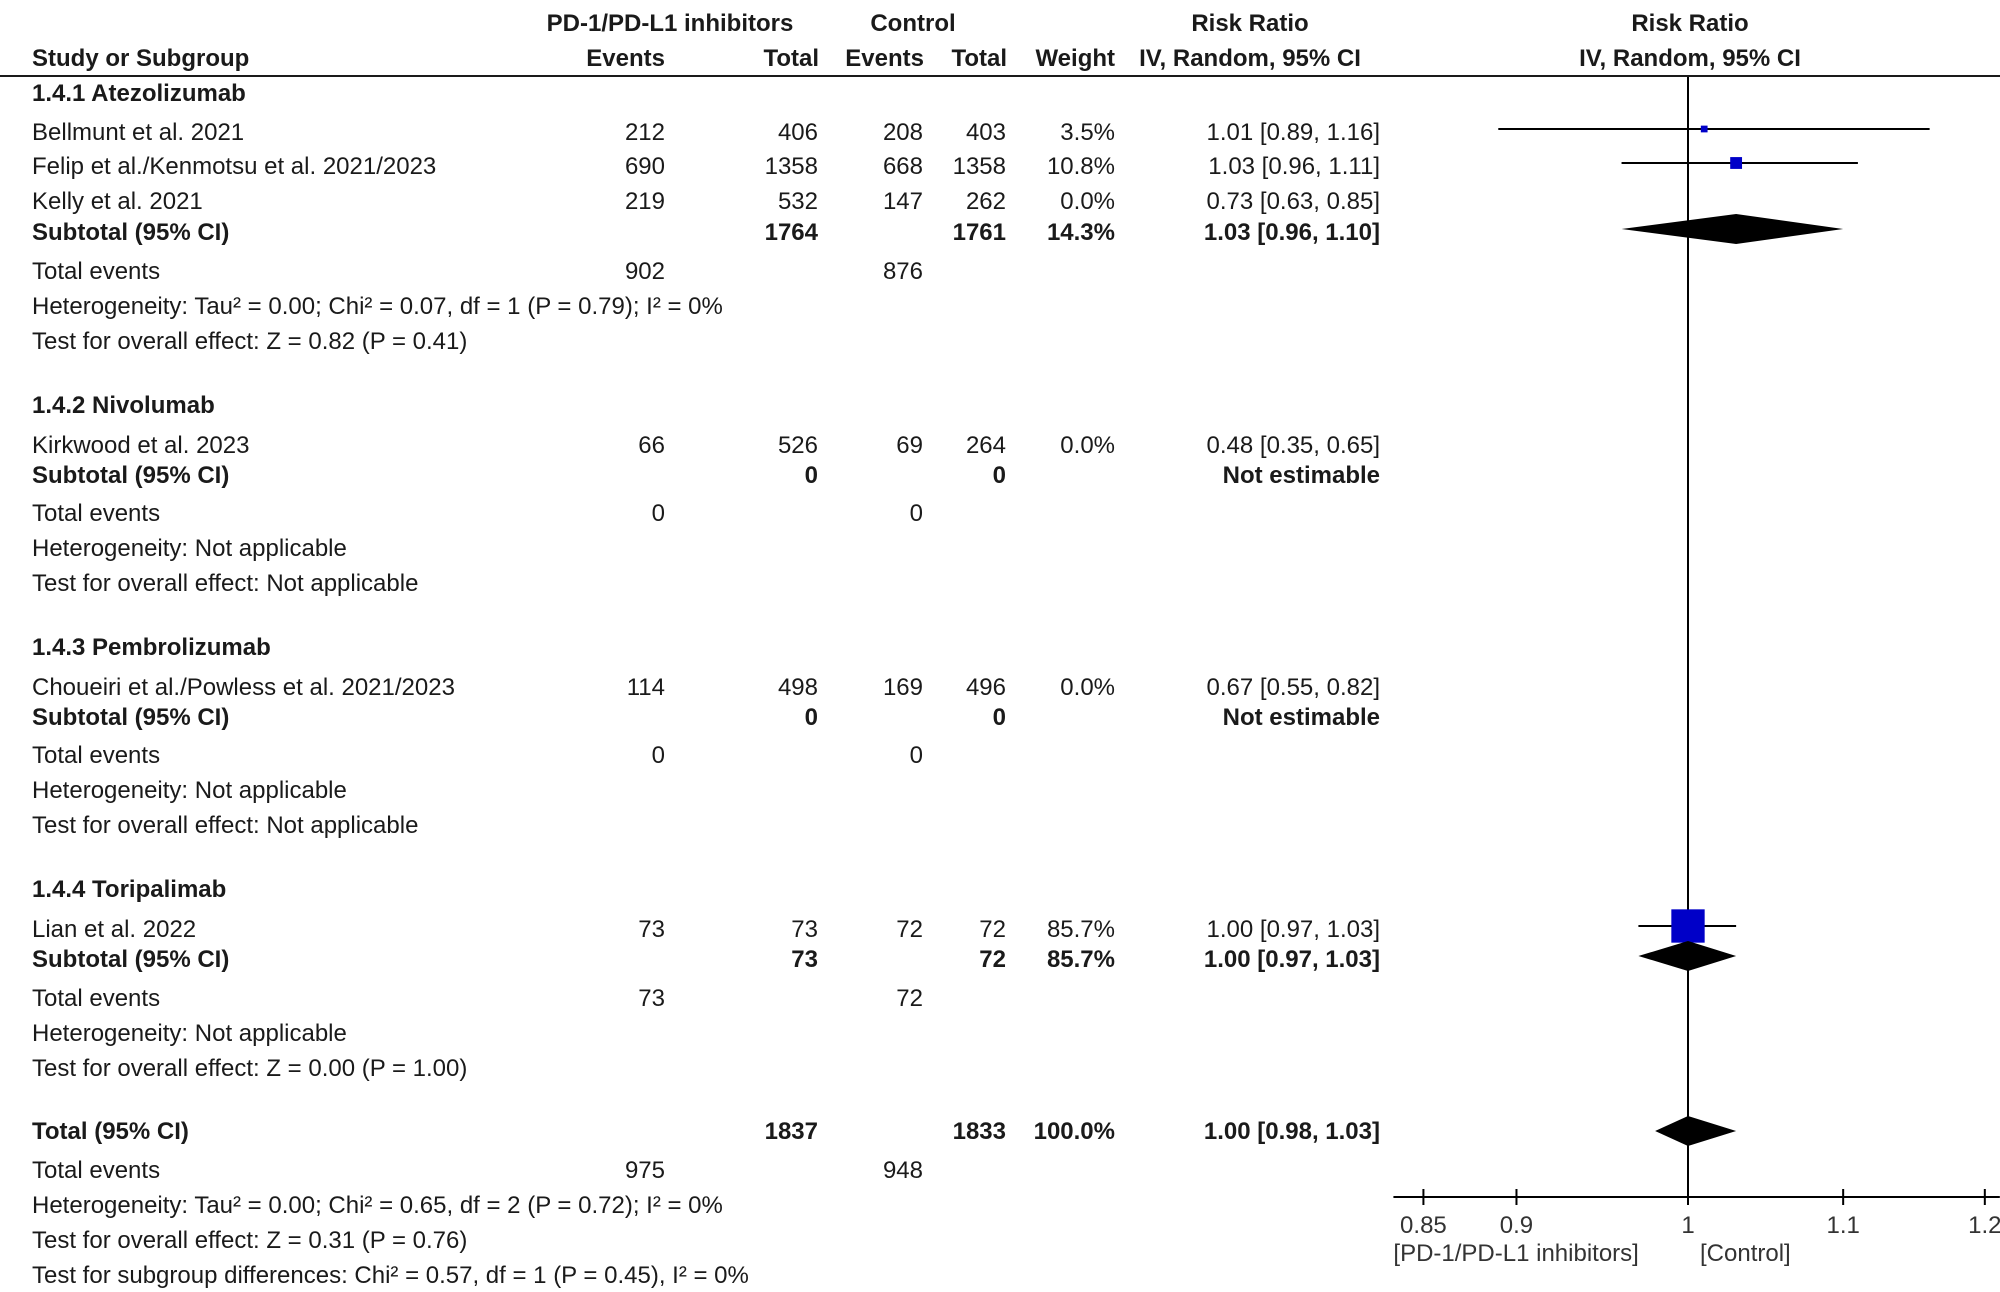 The width and height of the screenshot is (2000, 1292). What do you see at coordinates (1690, 23) in the screenshot?
I see `plot-header: Risk Ratio` at bounding box center [1690, 23].